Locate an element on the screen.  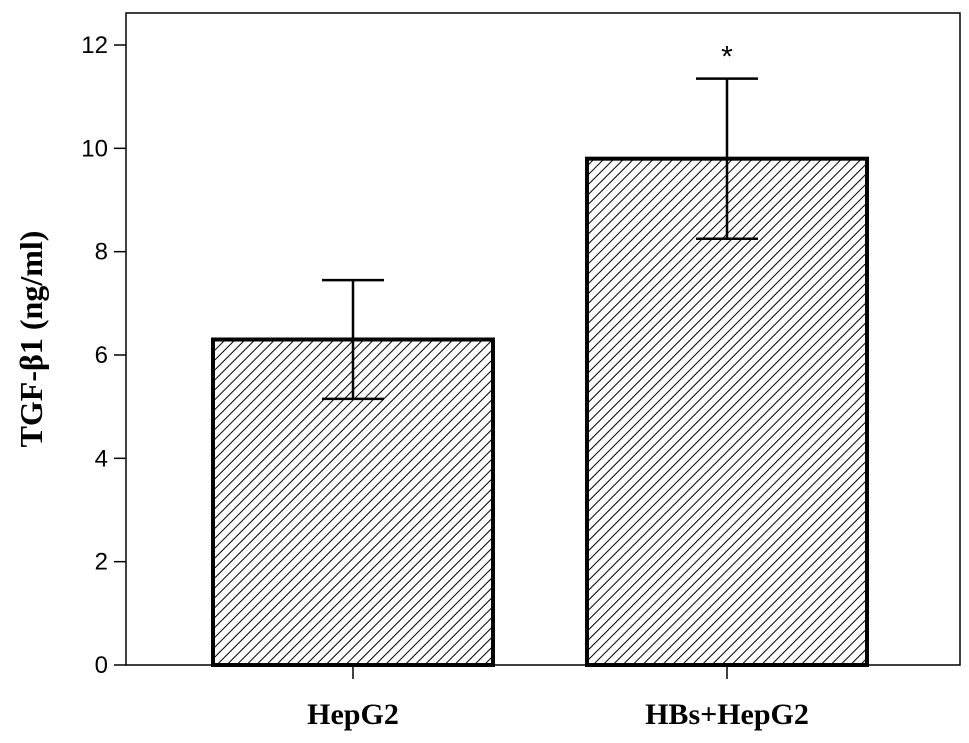
y-tick-label: 6 is located at coordinates (101, 355).